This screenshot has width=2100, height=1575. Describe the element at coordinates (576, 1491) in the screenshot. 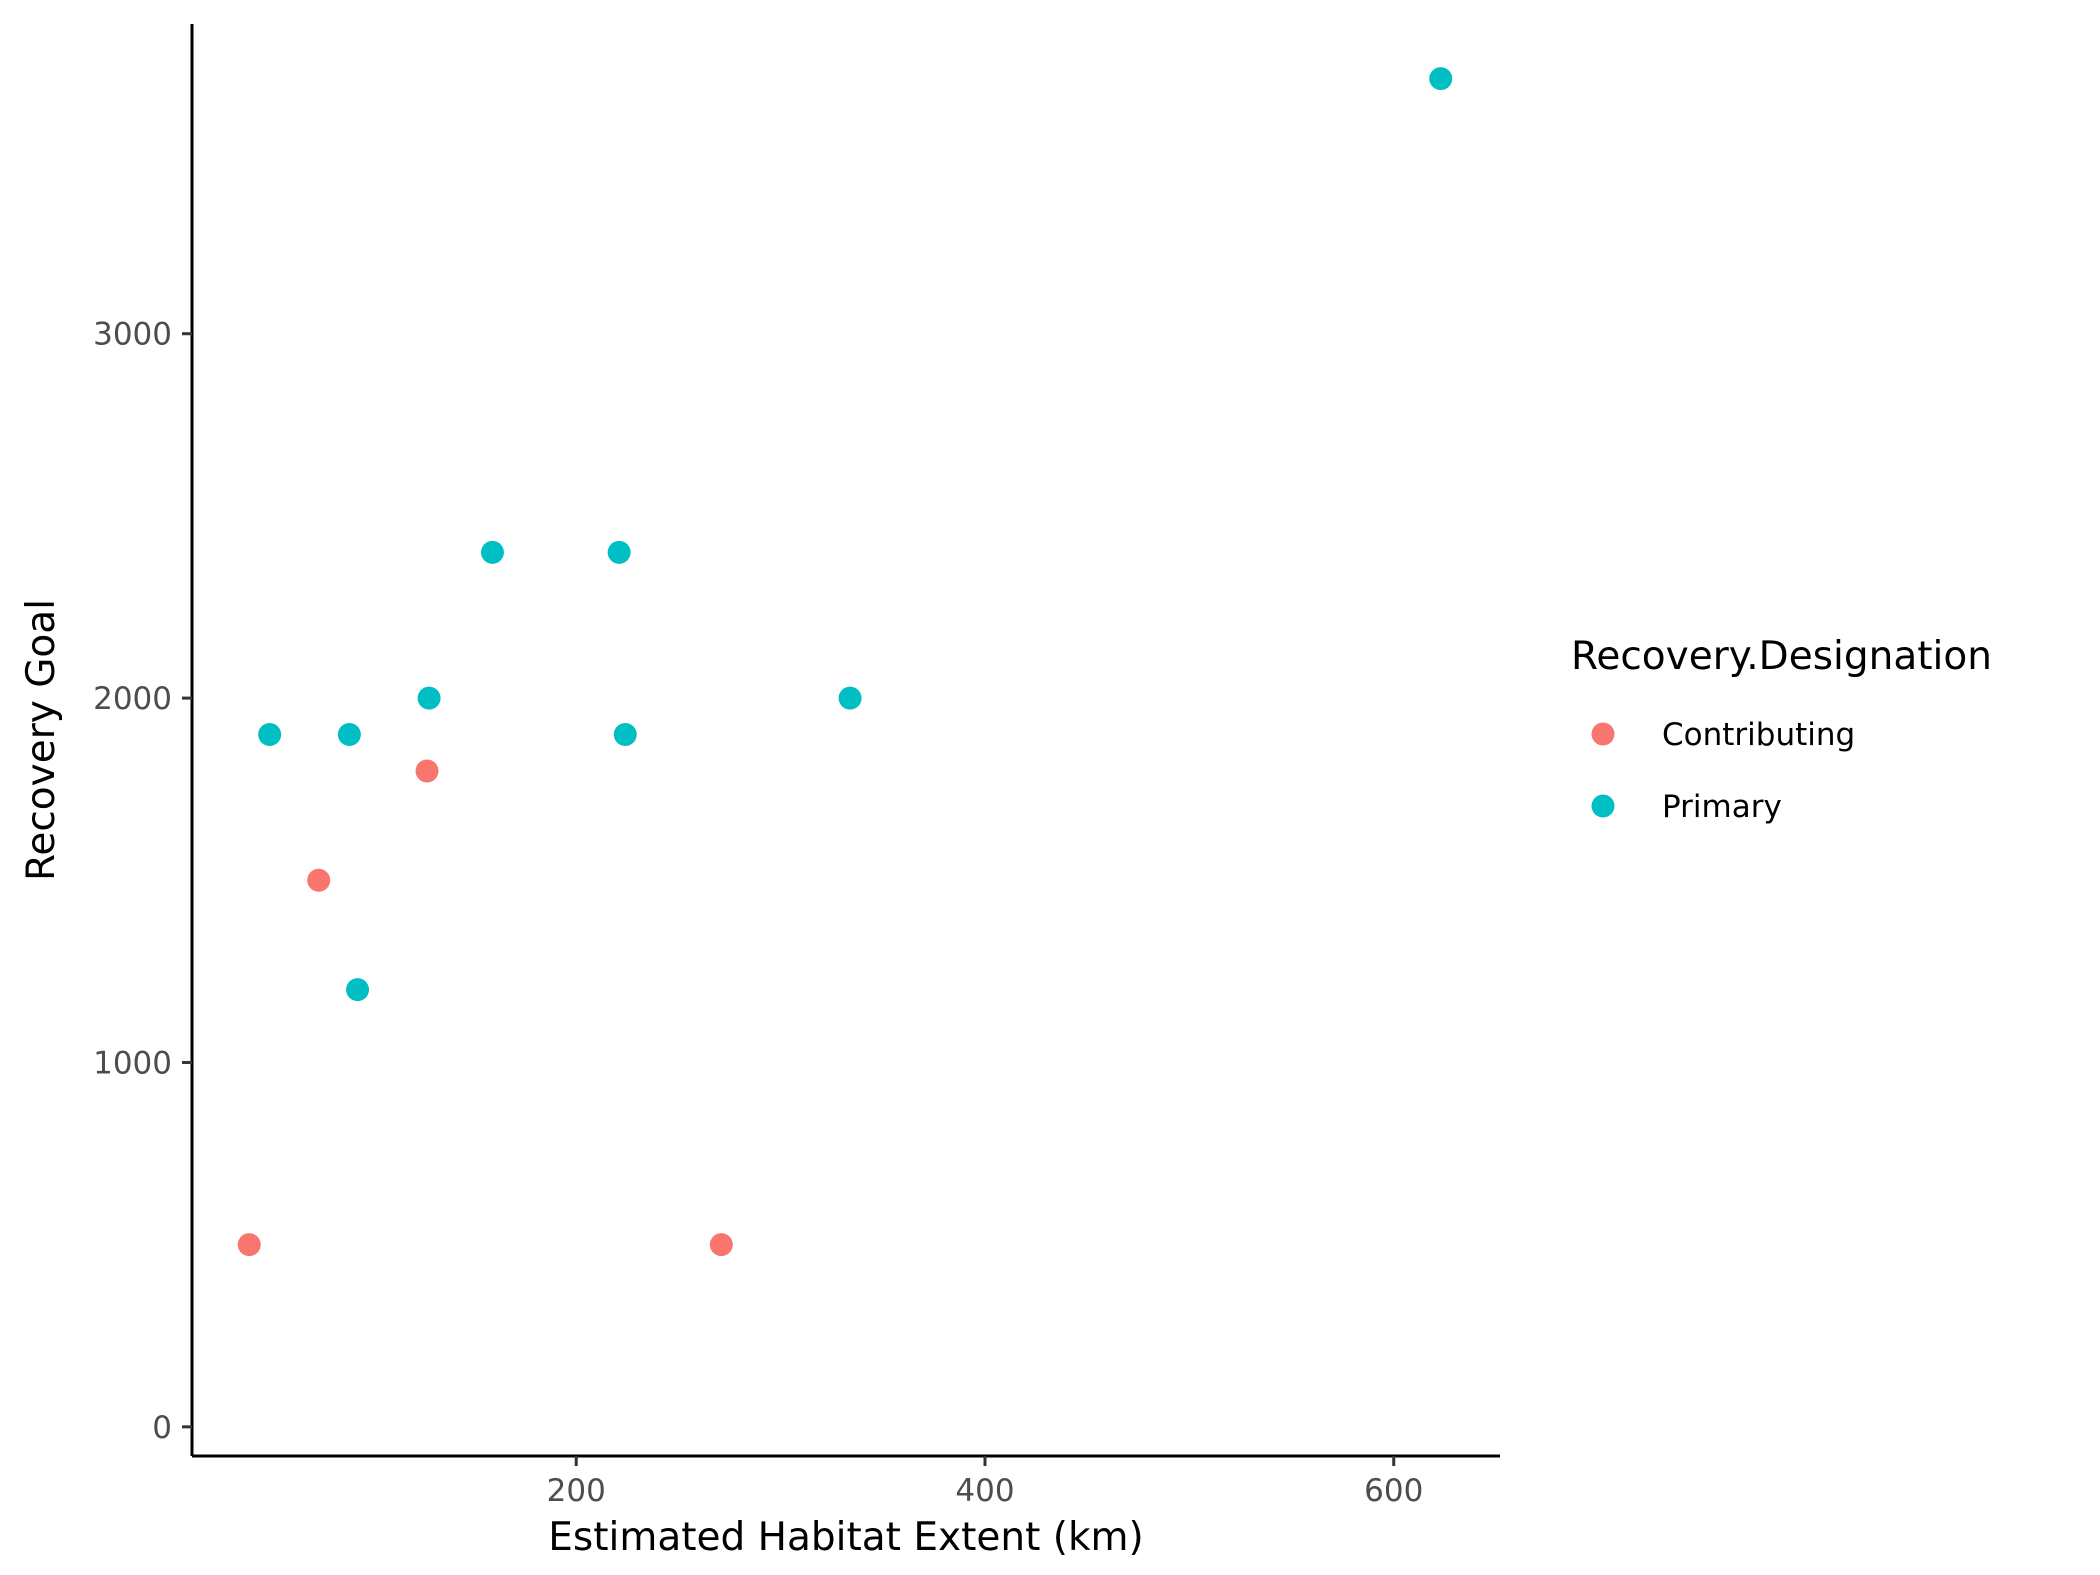

I see `x-tick-label: 200` at that location.